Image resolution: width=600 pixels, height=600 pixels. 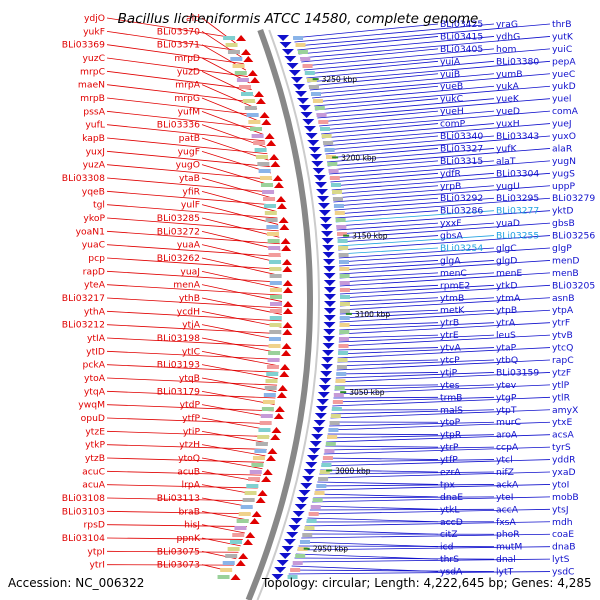 What do you see at coordinates (508, 186) in the screenshot?
I see `gene-label-forward: yugU` at bounding box center [508, 186].